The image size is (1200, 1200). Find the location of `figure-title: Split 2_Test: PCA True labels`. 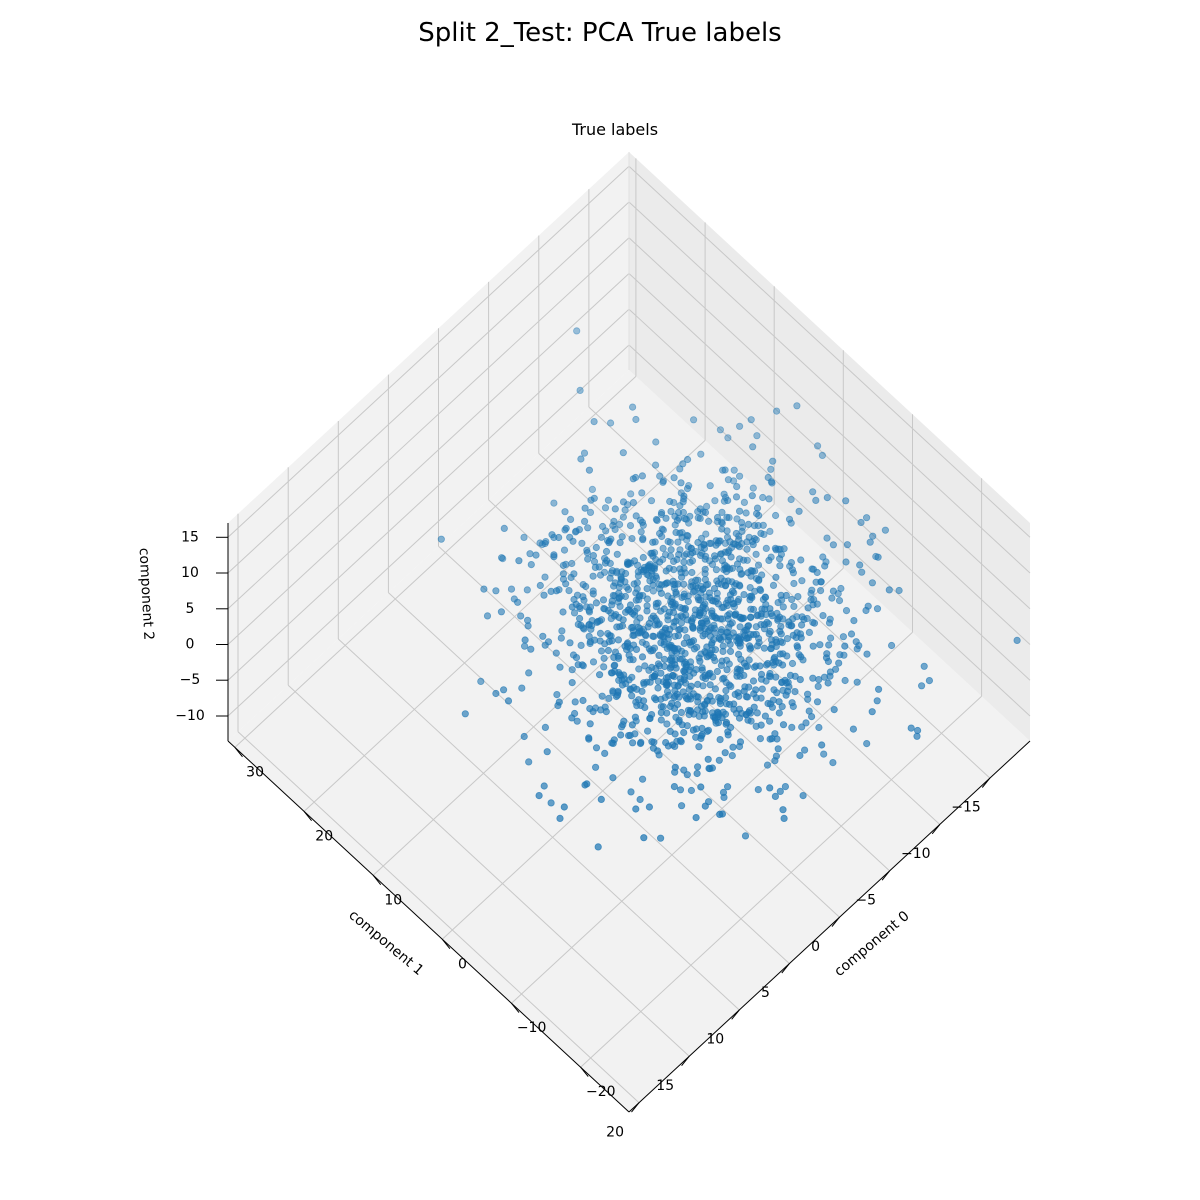

figure-title: Split 2_Test: PCA True labels is located at coordinates (600, 33).